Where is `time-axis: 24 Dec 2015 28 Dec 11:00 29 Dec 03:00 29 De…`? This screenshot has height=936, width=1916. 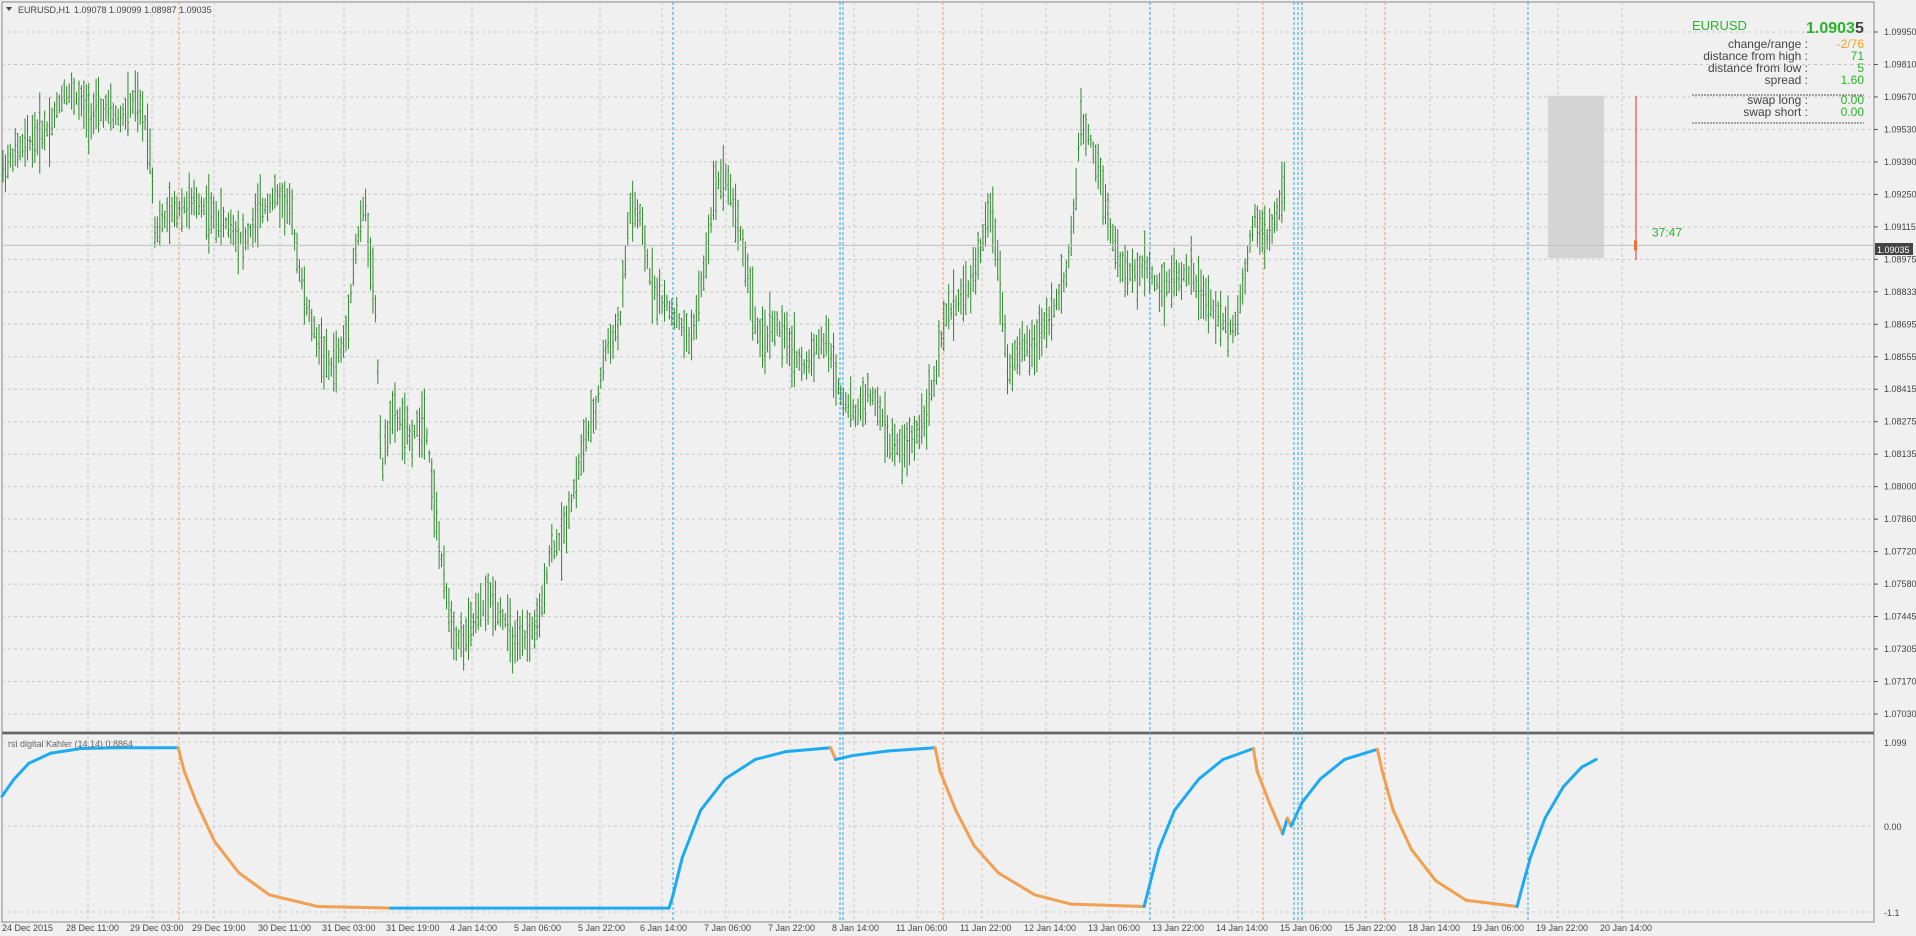 time-axis: 24 Dec 2015 28 Dec 11:00 29 Dec 03:00 29 De… is located at coordinates (827, 928).